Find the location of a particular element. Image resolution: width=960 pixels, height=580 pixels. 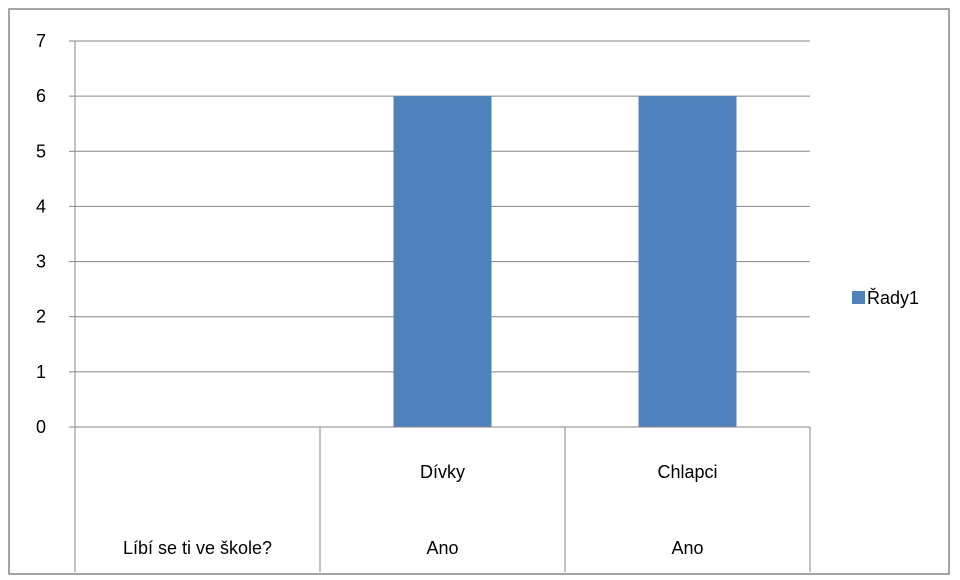

y-tick-label: 7 is located at coordinates (41, 41).